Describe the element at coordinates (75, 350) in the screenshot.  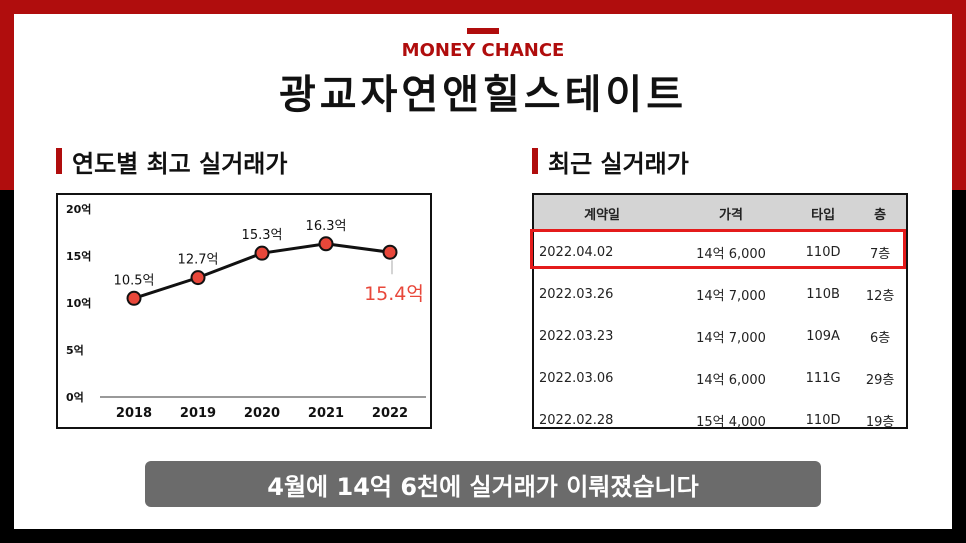
I see `y-tick-label: 5억` at that location.